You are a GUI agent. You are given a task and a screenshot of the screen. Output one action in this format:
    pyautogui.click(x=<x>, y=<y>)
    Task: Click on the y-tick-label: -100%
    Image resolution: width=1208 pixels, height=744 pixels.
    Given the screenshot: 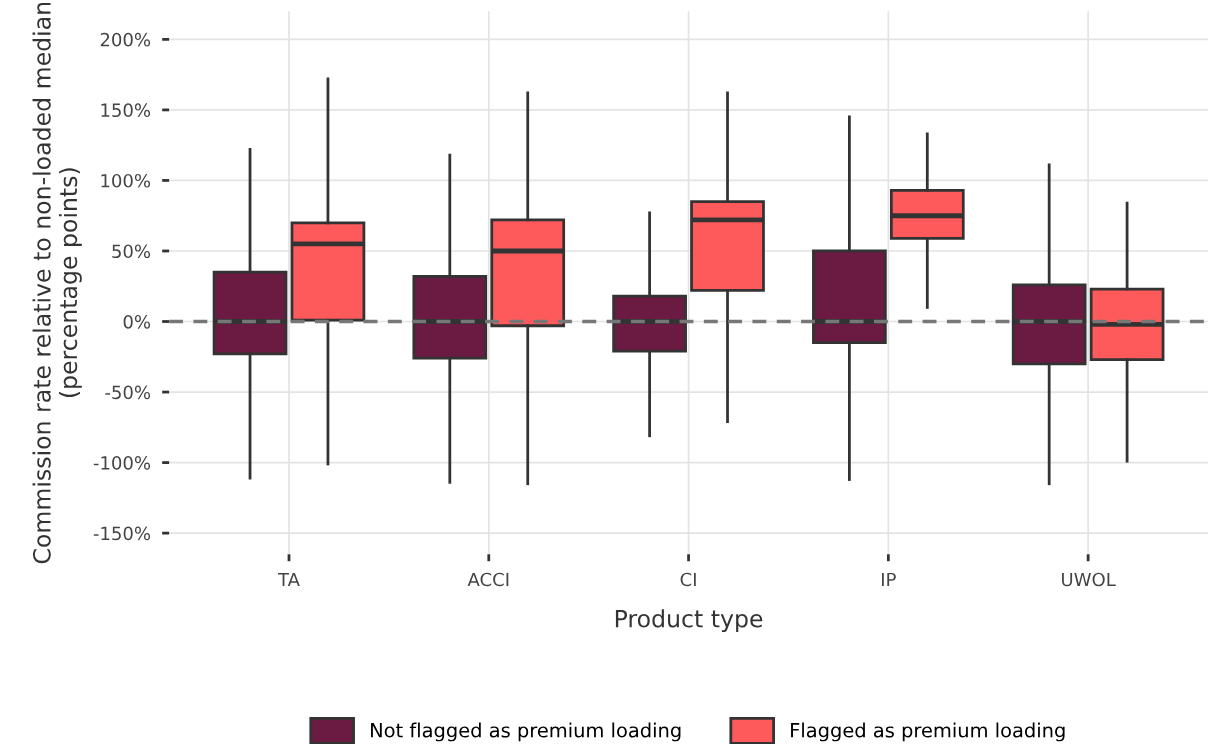 What is the action you would take?
    pyautogui.click(x=122, y=463)
    